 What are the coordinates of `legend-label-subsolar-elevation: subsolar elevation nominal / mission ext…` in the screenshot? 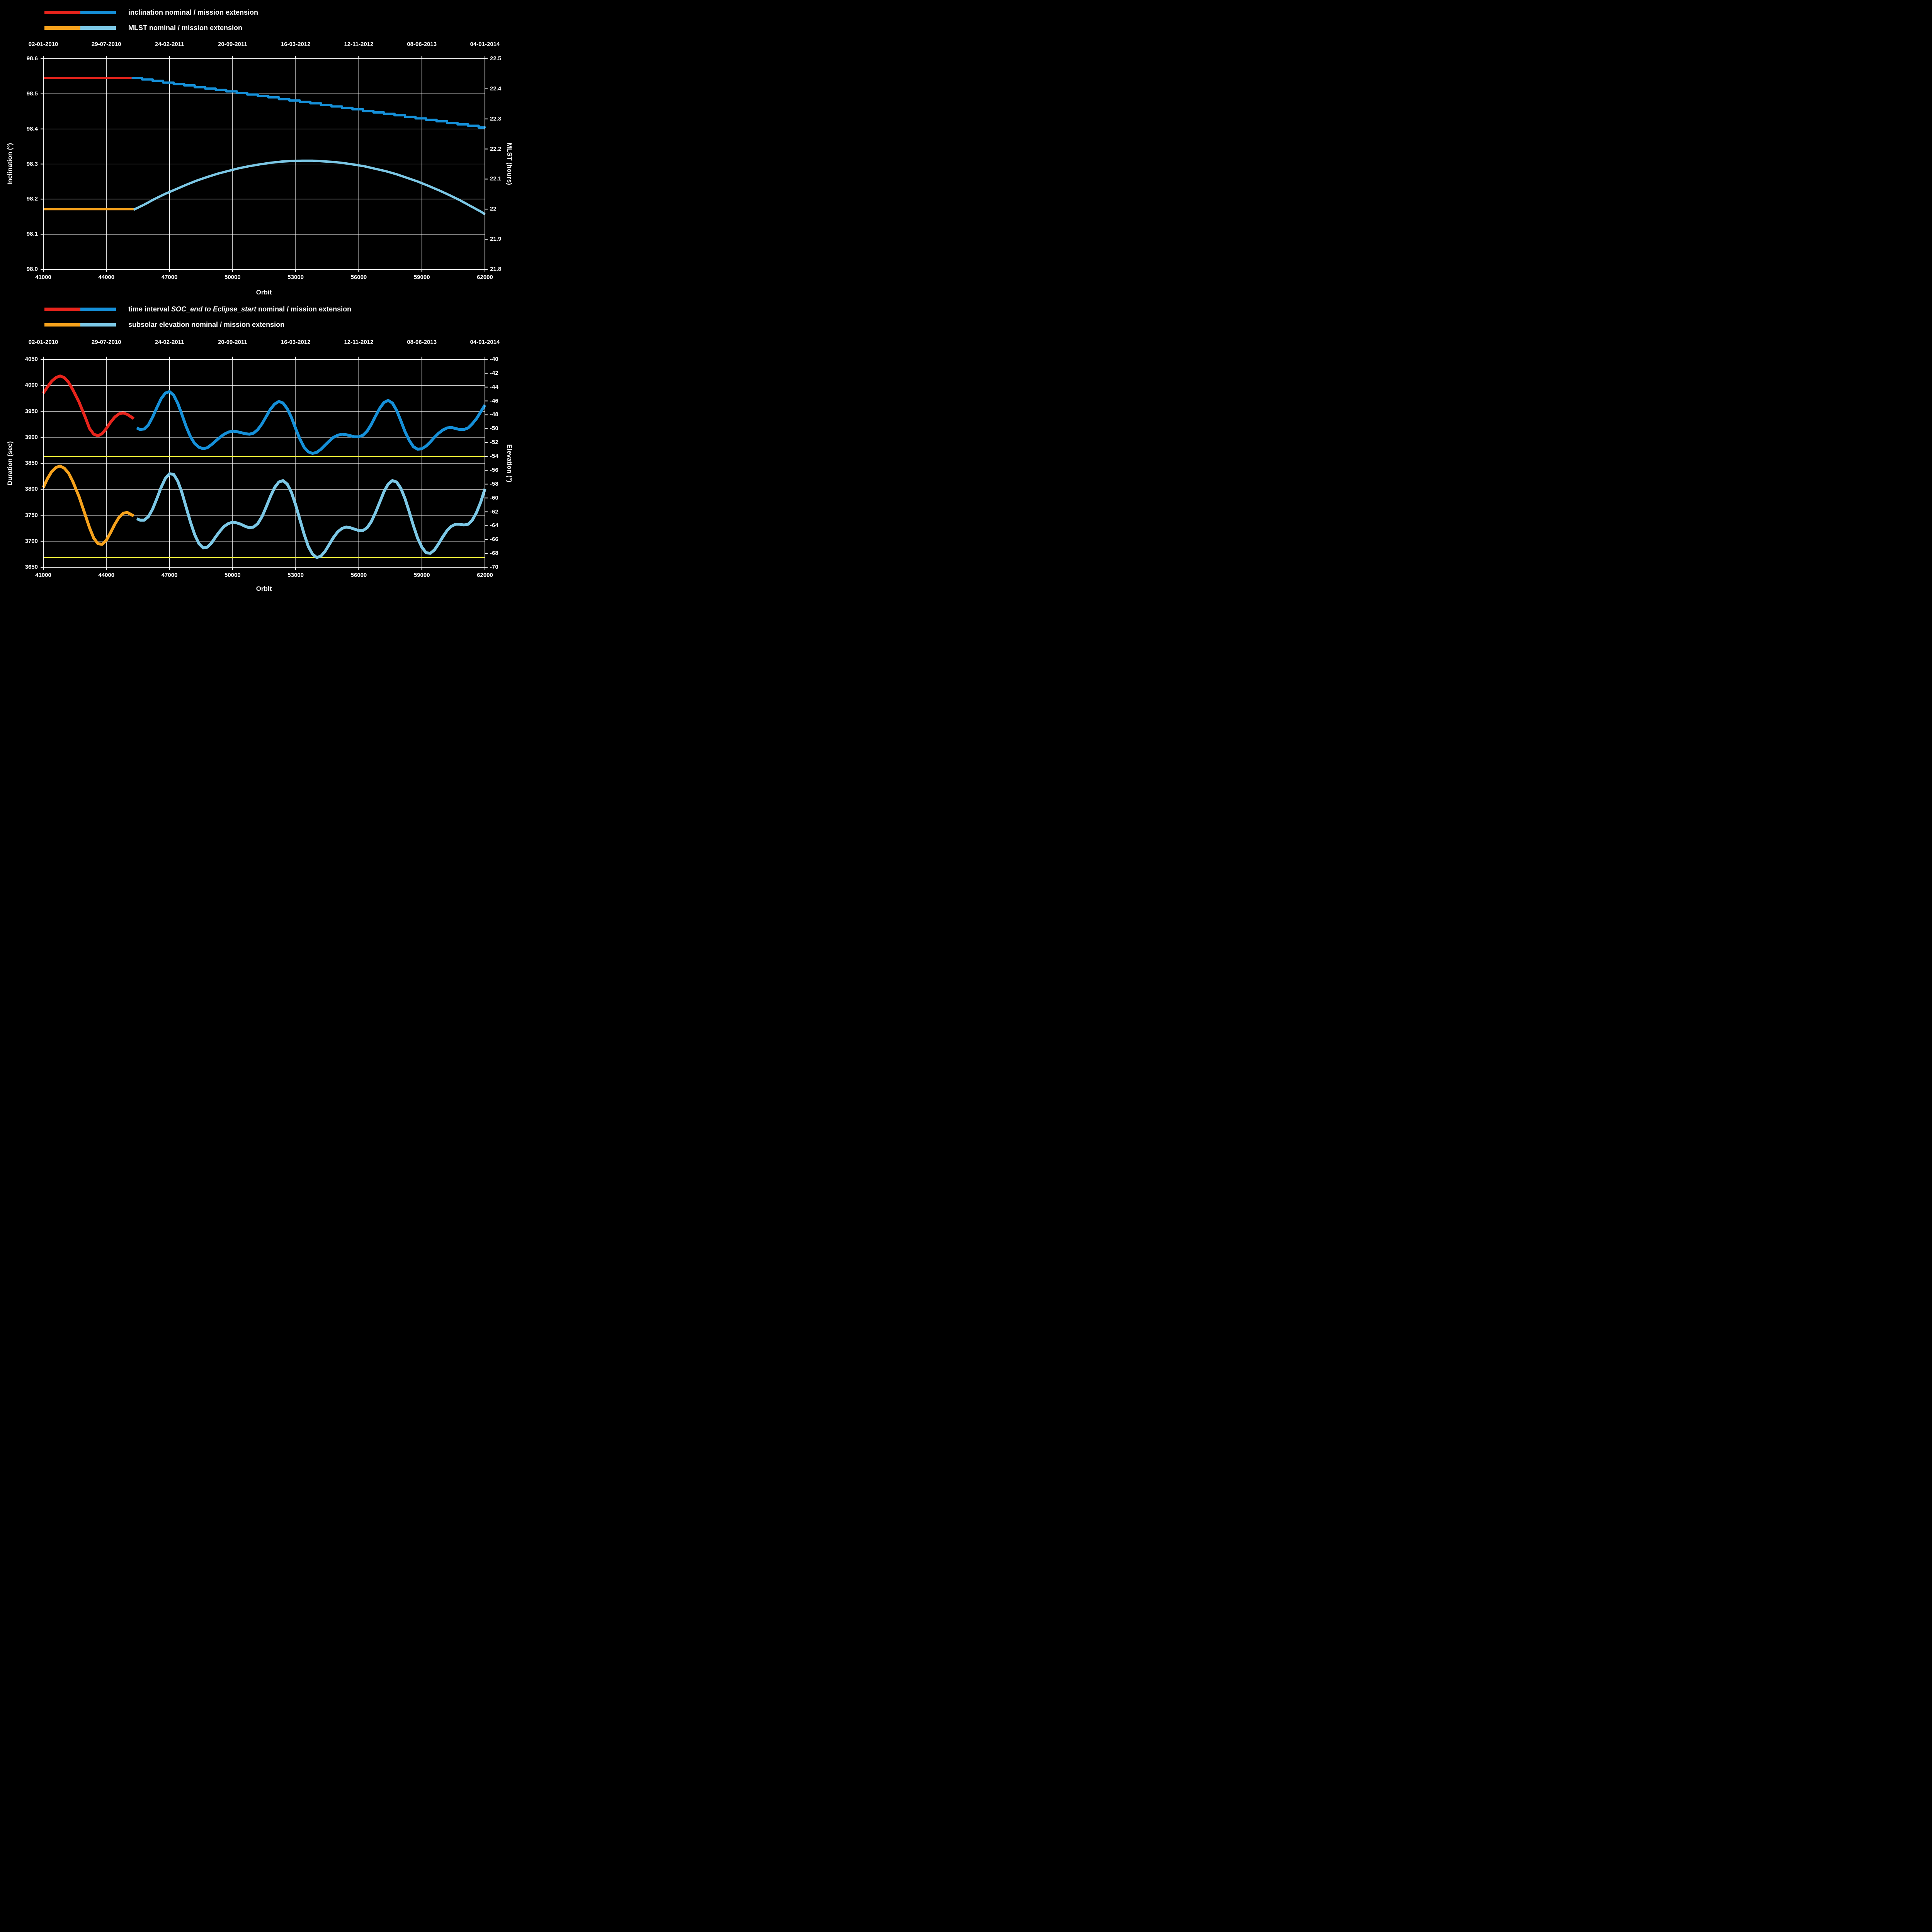 It's located at (206, 325).